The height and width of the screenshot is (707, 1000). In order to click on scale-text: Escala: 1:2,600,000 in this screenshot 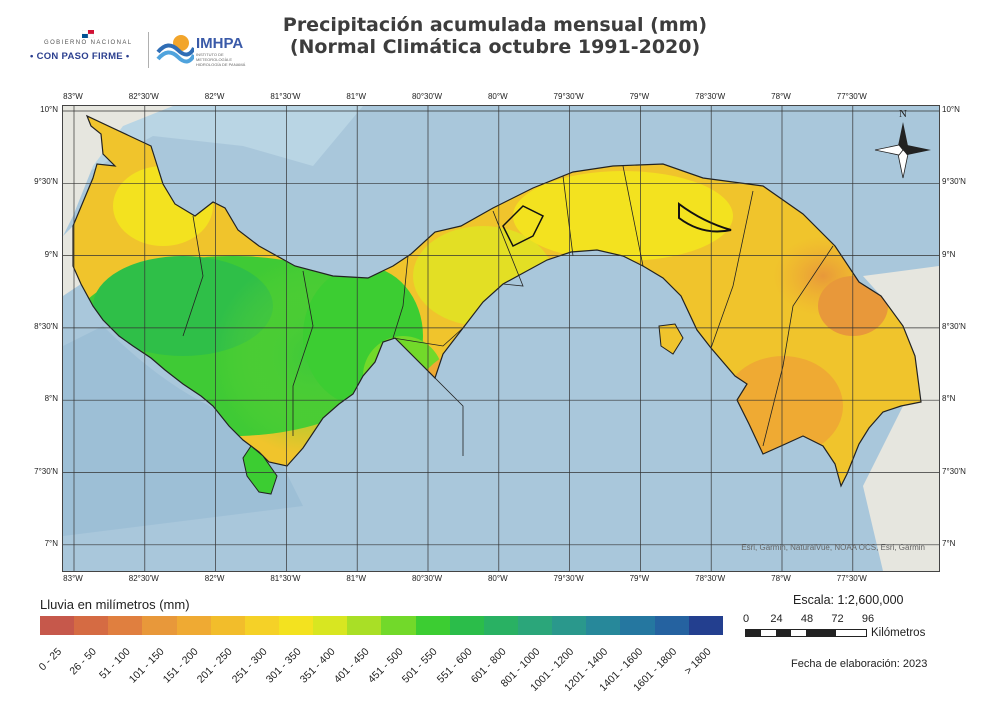, I will do `click(848, 600)`.